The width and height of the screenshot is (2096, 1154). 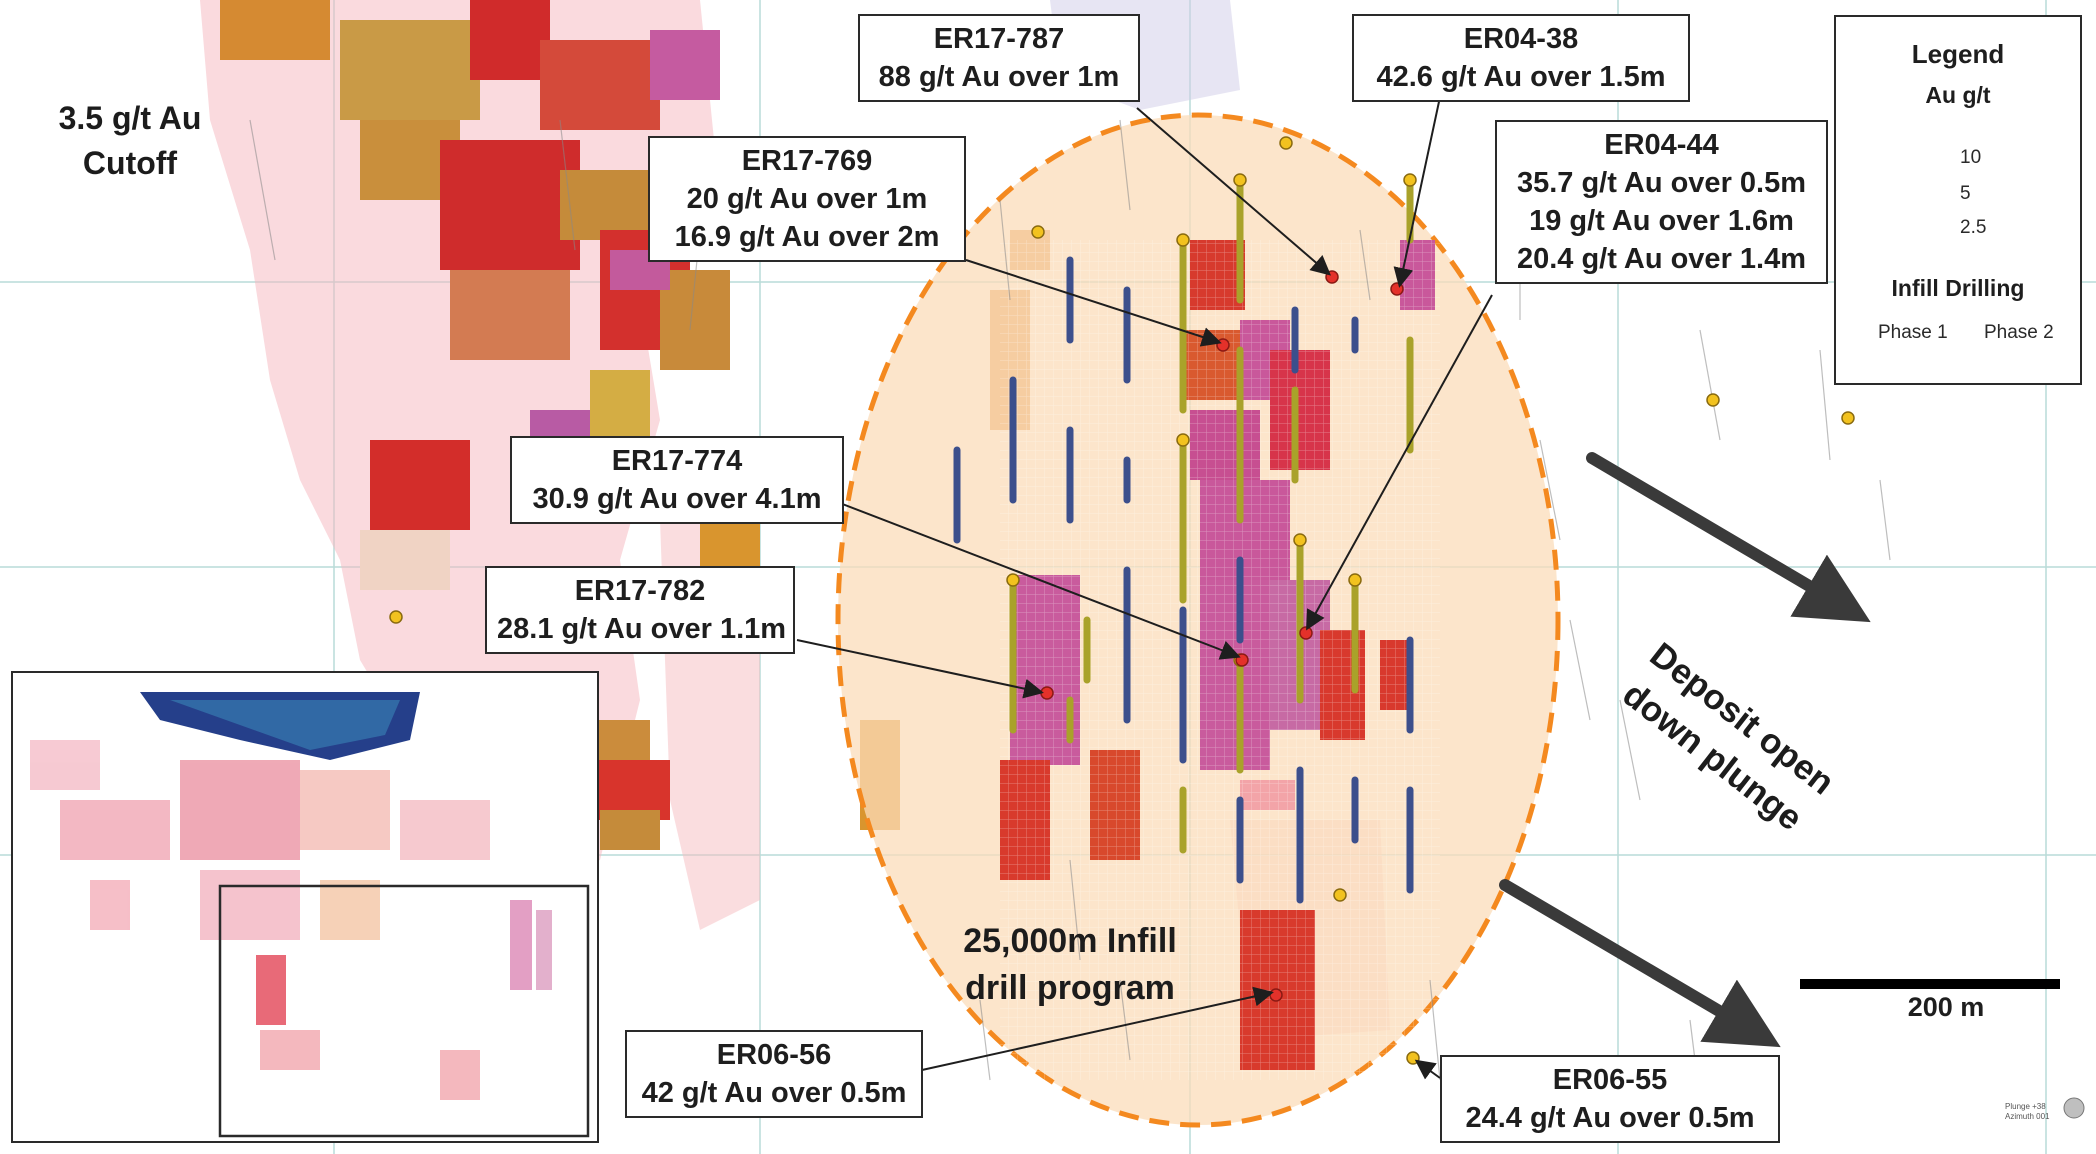 What do you see at coordinates (774, 1074) in the screenshot?
I see `callout-er06-56: ER06-56 42 g/t Au over 0.5m` at bounding box center [774, 1074].